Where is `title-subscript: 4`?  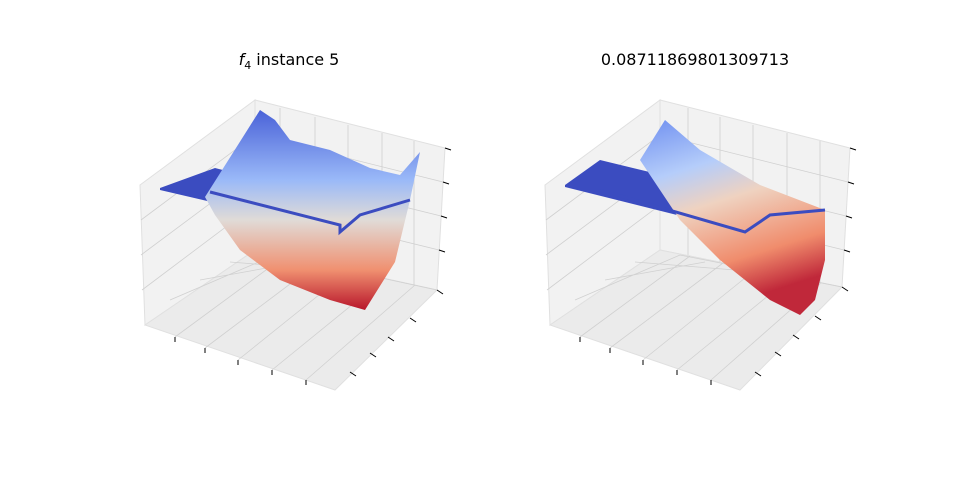 title-subscript: 4 is located at coordinates (247, 65).